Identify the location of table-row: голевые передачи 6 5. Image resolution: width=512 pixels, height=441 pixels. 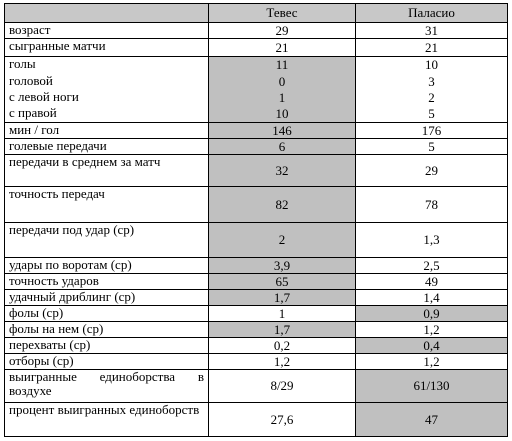
(256, 146).